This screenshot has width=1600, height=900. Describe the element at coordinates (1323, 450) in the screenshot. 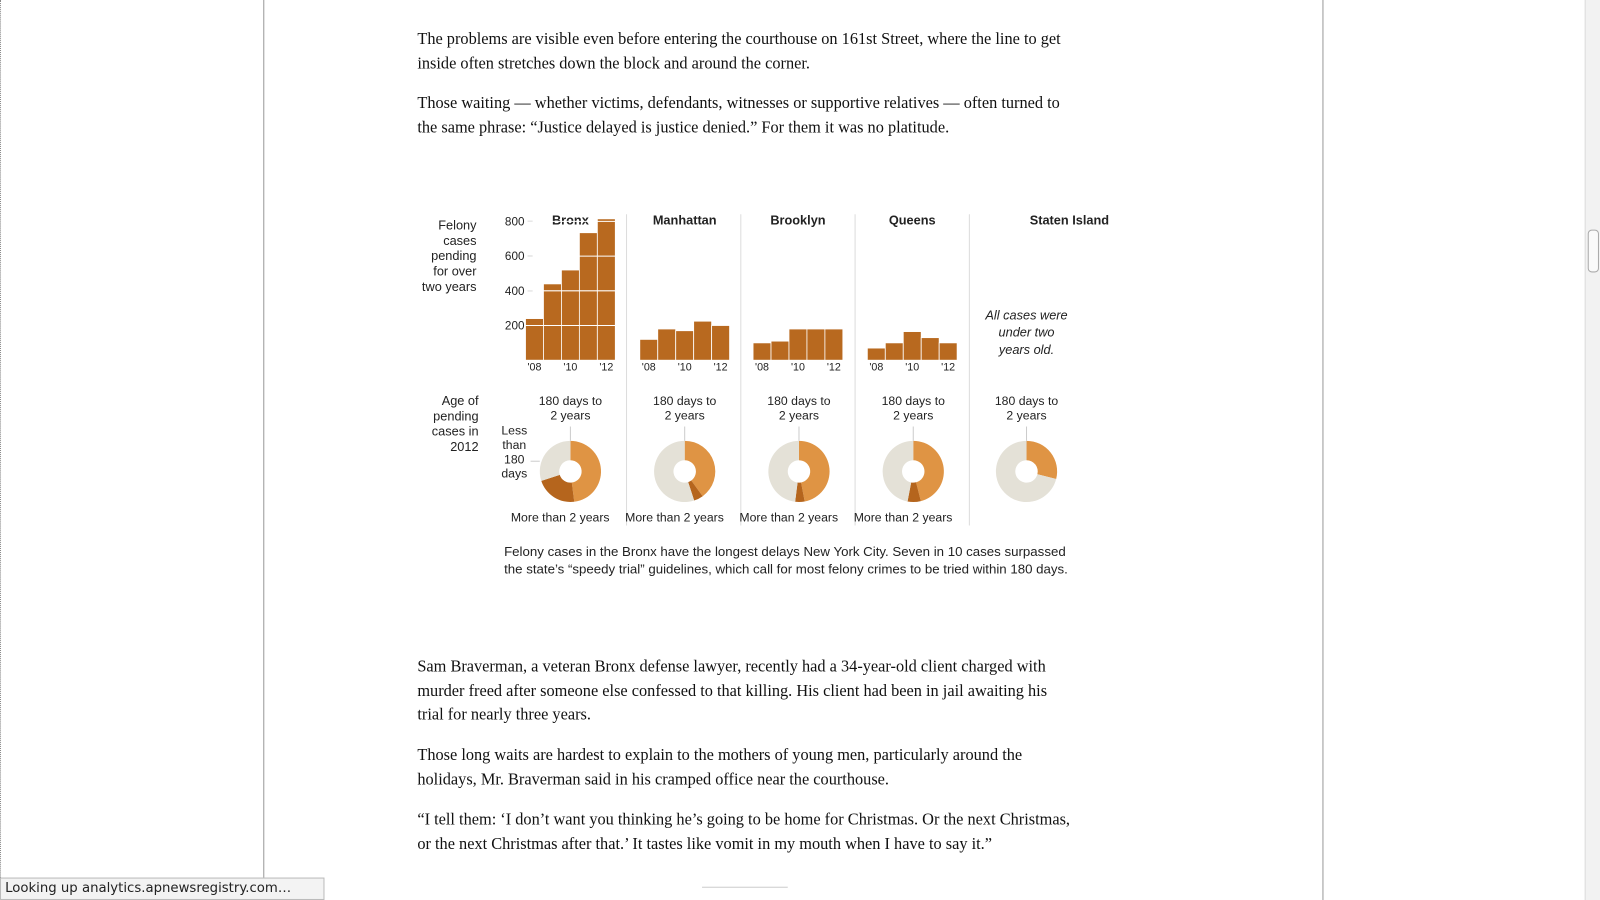

I see `column-border-right` at that location.